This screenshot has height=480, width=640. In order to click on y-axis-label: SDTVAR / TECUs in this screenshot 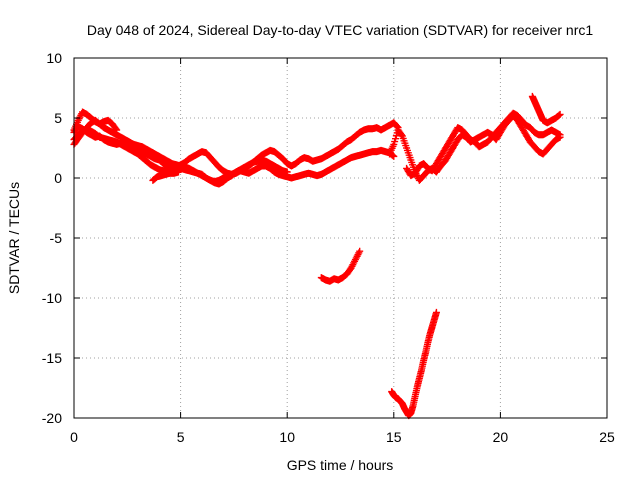, I will do `click(14, 238)`.